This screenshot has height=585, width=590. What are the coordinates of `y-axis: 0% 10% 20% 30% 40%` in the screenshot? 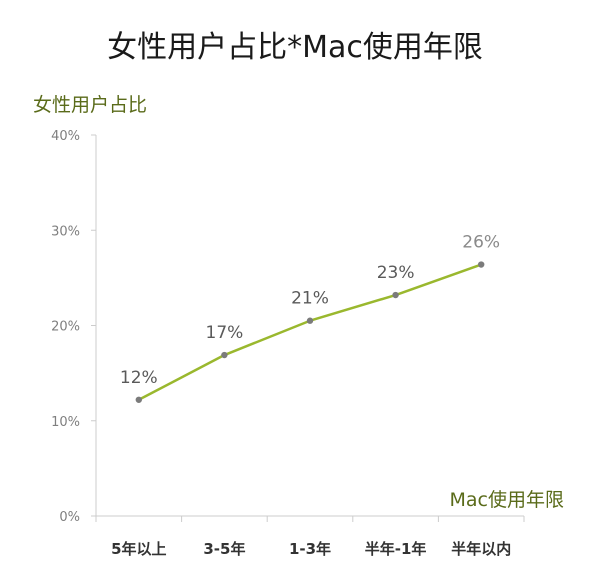 It's located at (74, 327).